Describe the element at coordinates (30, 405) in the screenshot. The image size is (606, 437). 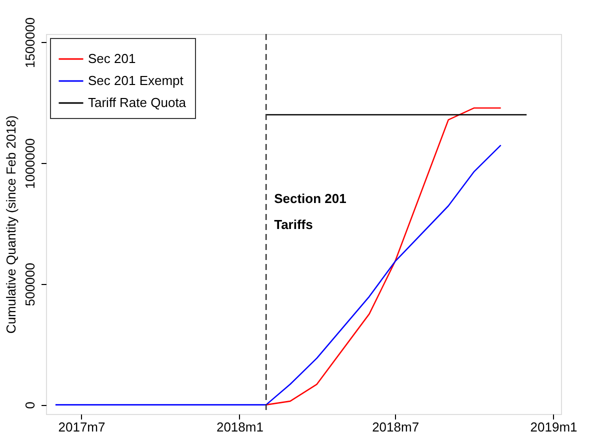
I see `y-tick-label: 0` at that location.